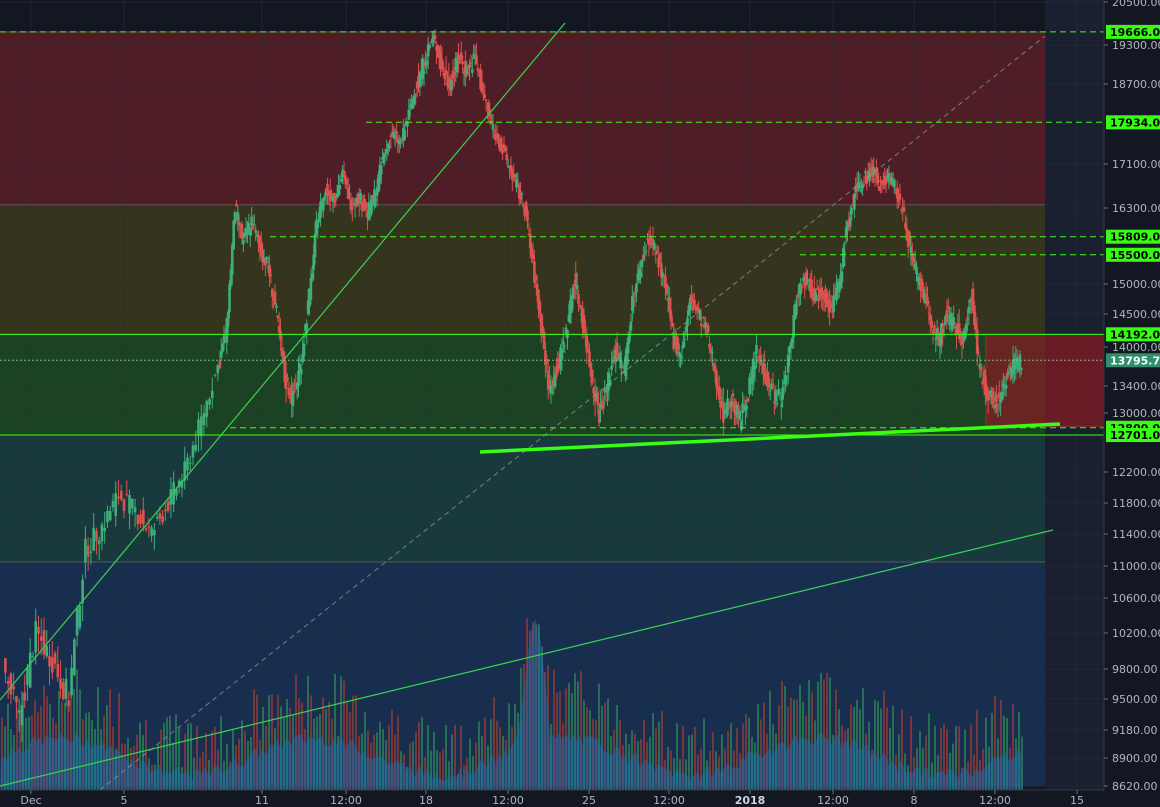  Describe the element at coordinates (1136, 84) in the screenshot. I see `y-tick-label: 18700.00` at that location.